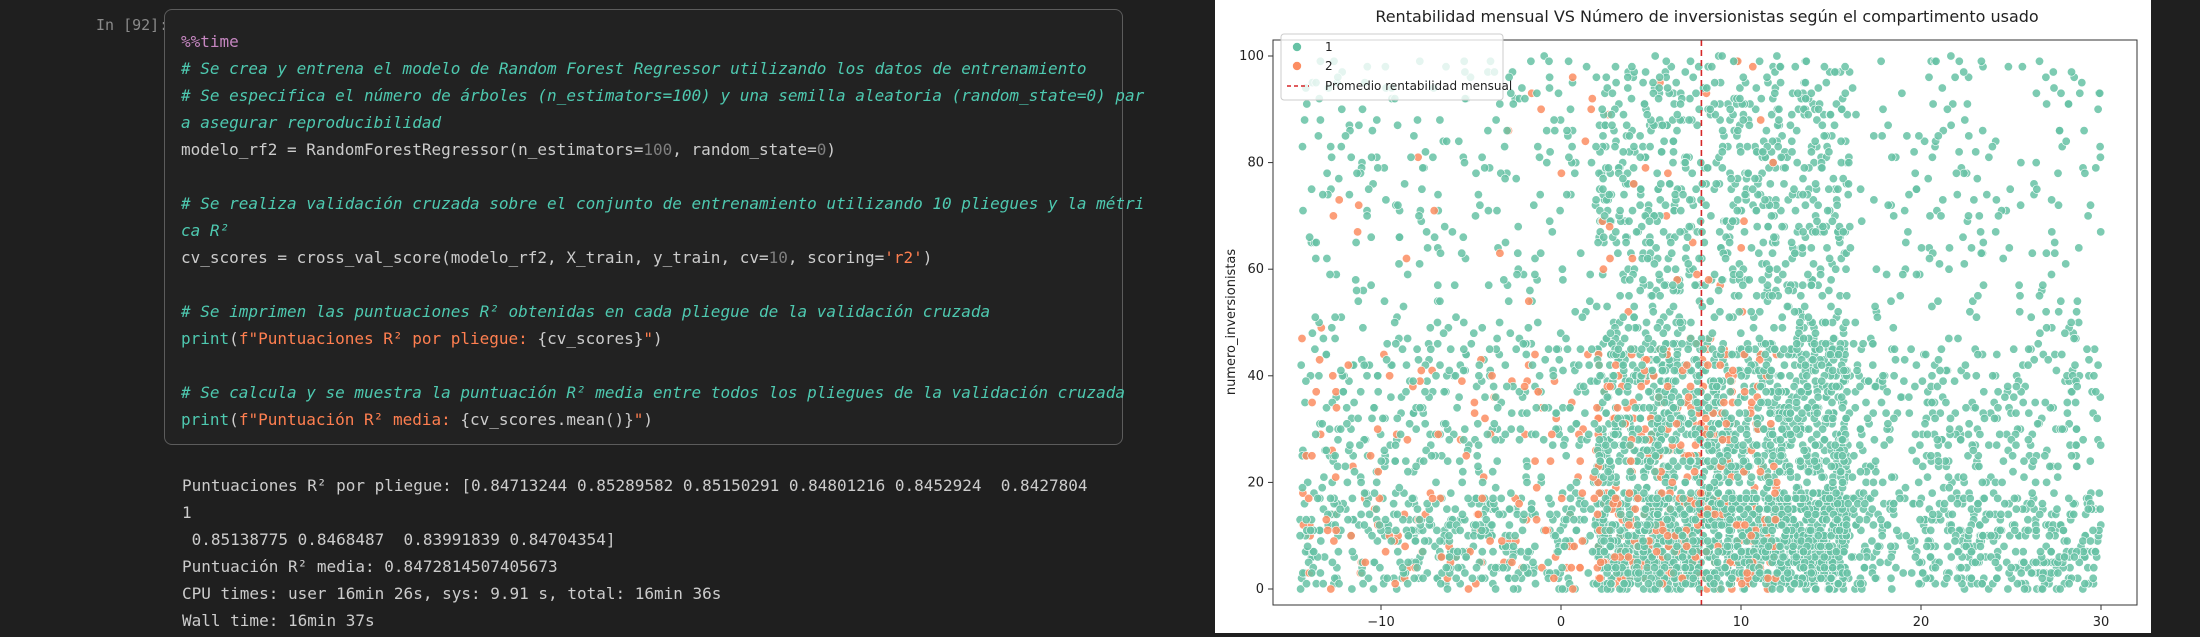 The height and width of the screenshot is (637, 2200). Describe the element at coordinates (658, 149) in the screenshot. I see `code-token: 100` at that location.